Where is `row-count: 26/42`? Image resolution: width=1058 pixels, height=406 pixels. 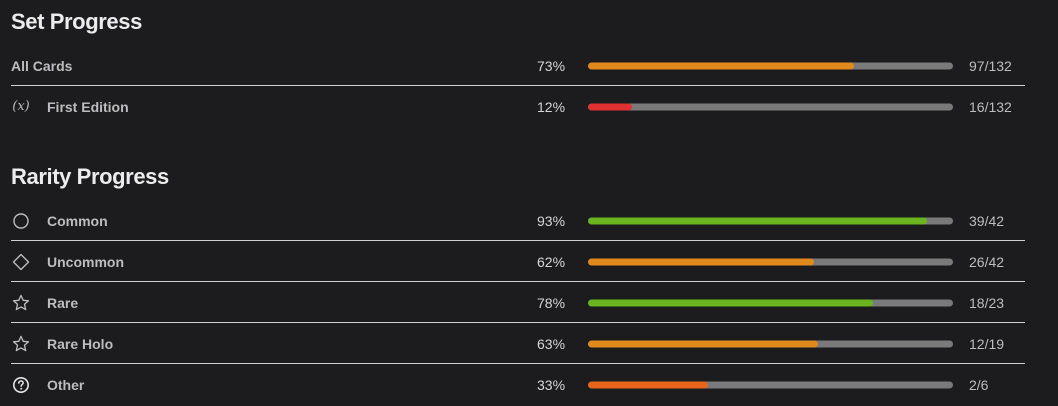 row-count: 26/42 is located at coordinates (987, 261).